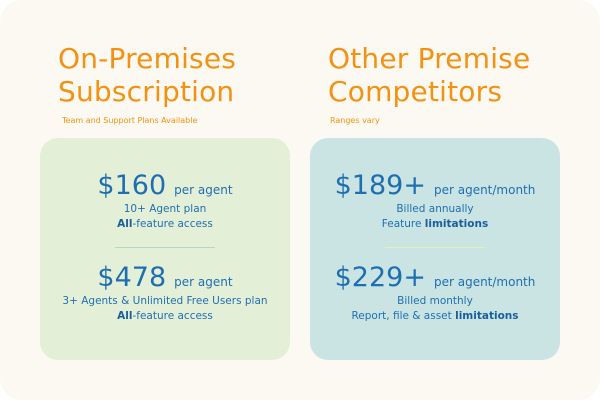 The height and width of the screenshot is (400, 600). I want to click on heading-line: Other Premise, so click(429, 58).